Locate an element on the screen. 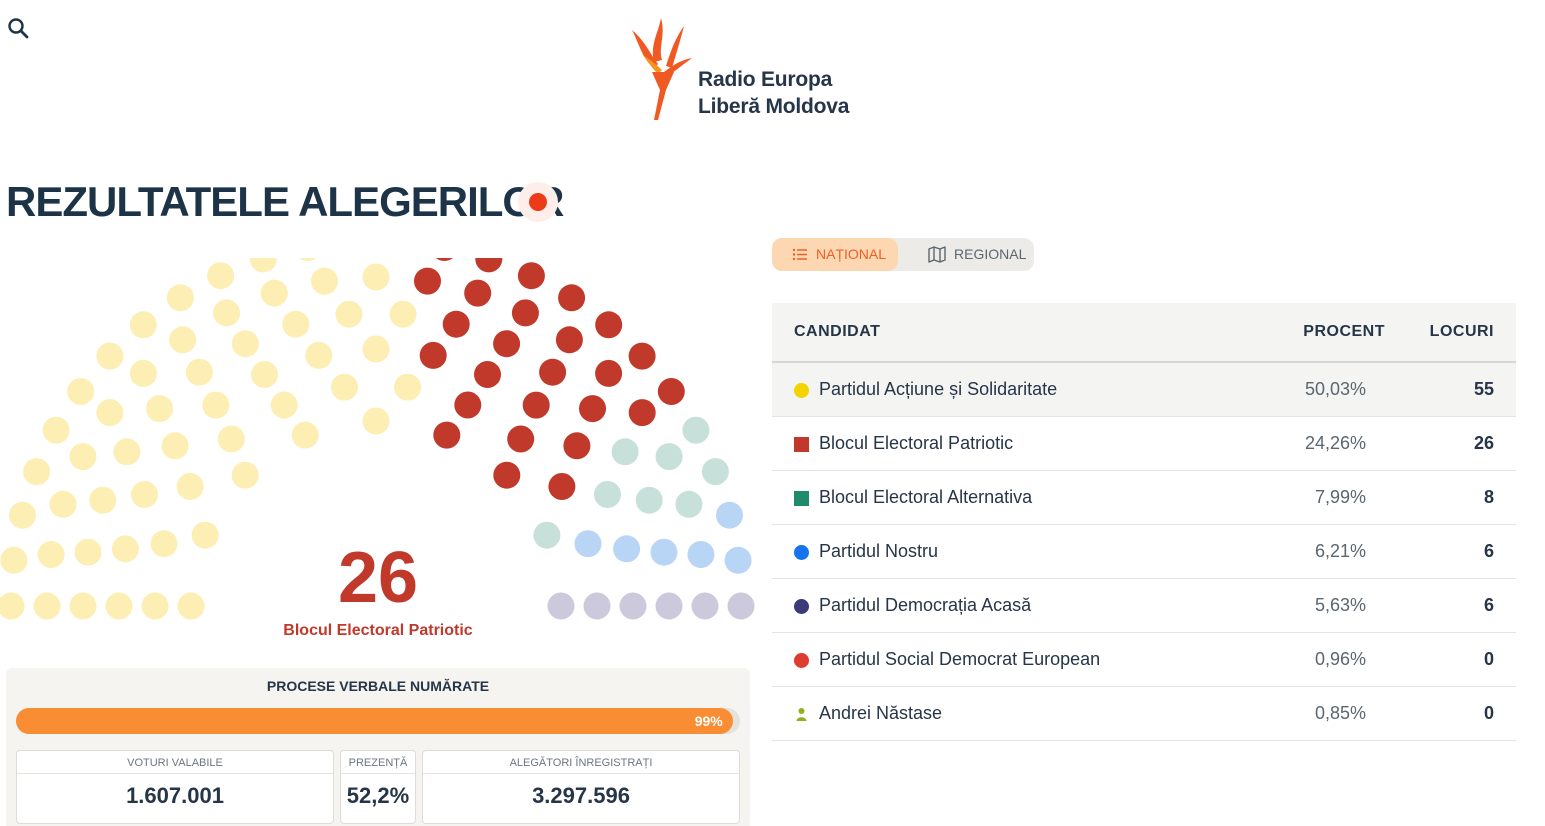 This screenshot has width=1545, height=826. logo-line-1: Radio Europa is located at coordinates (765, 79).